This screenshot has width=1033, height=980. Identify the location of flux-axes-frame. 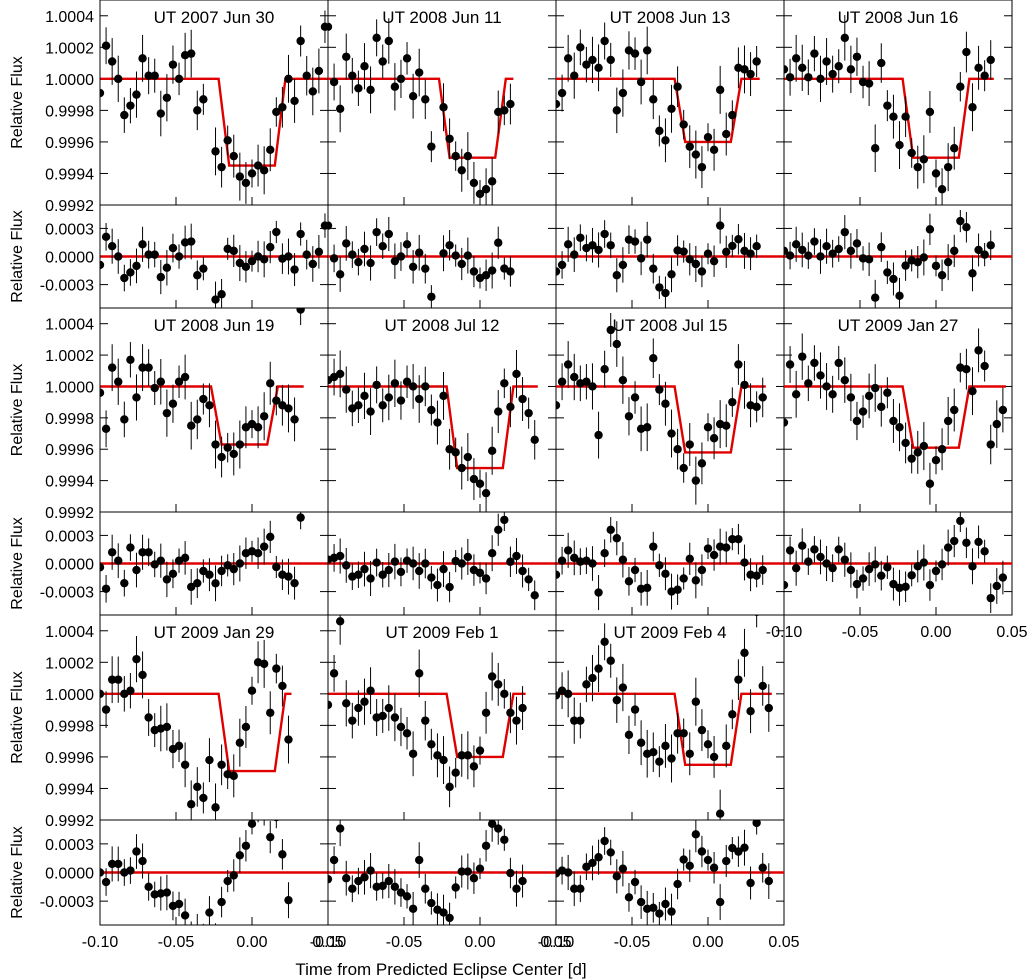
(214, 717).